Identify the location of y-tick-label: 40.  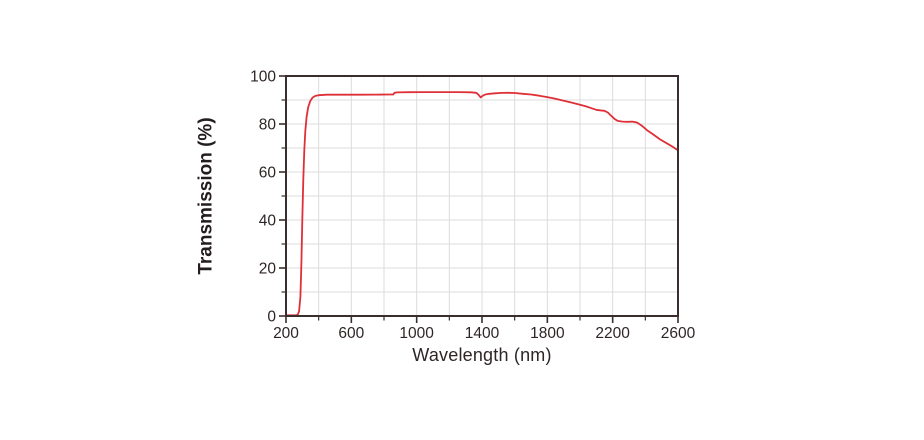
(268, 221).